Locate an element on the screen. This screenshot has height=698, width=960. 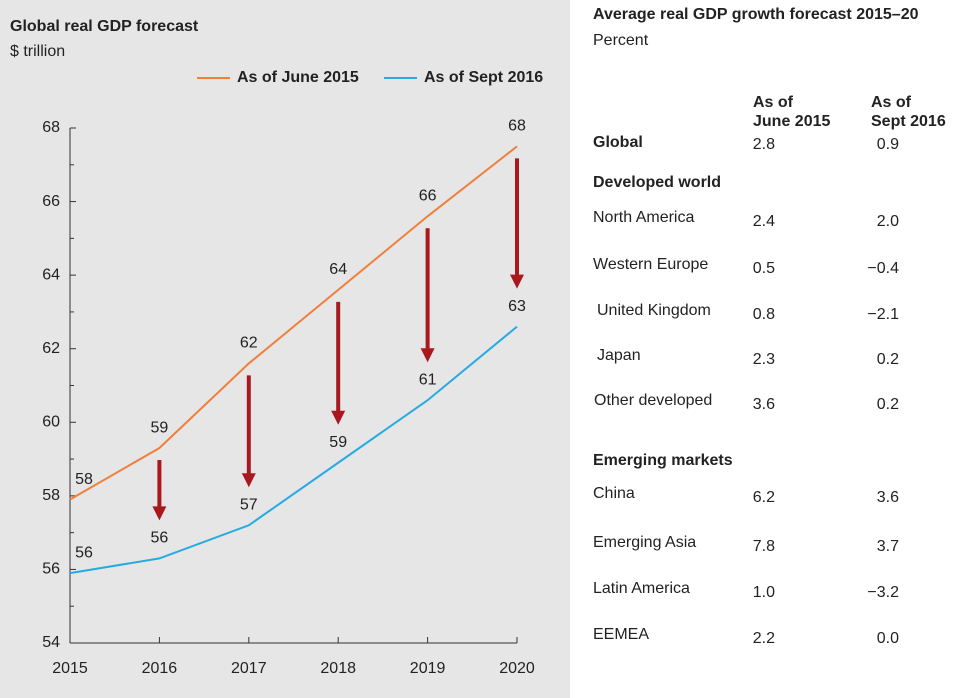
table-title: Average real GDP growth forecast 2015–20 is located at coordinates (756, 14).